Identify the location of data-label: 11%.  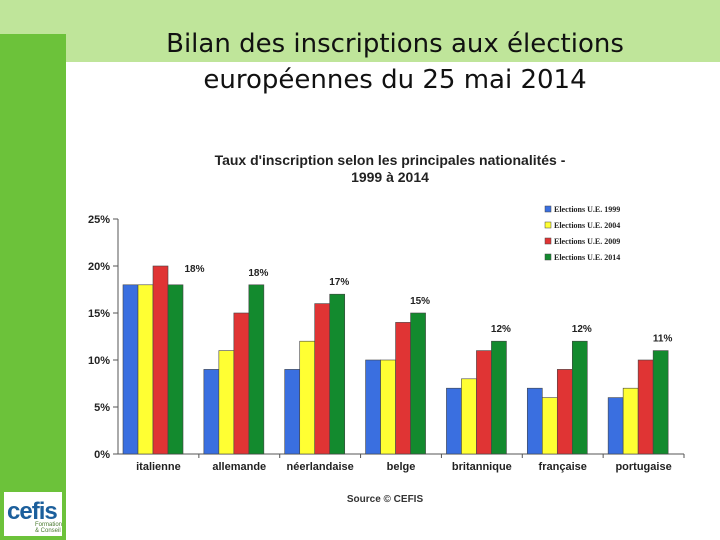
(663, 339).